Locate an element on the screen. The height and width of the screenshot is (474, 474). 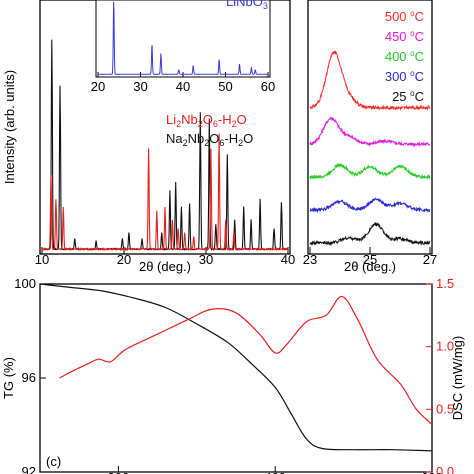
xrd-main-y-label: Intensity (arb. units) is located at coordinates (9, 127).